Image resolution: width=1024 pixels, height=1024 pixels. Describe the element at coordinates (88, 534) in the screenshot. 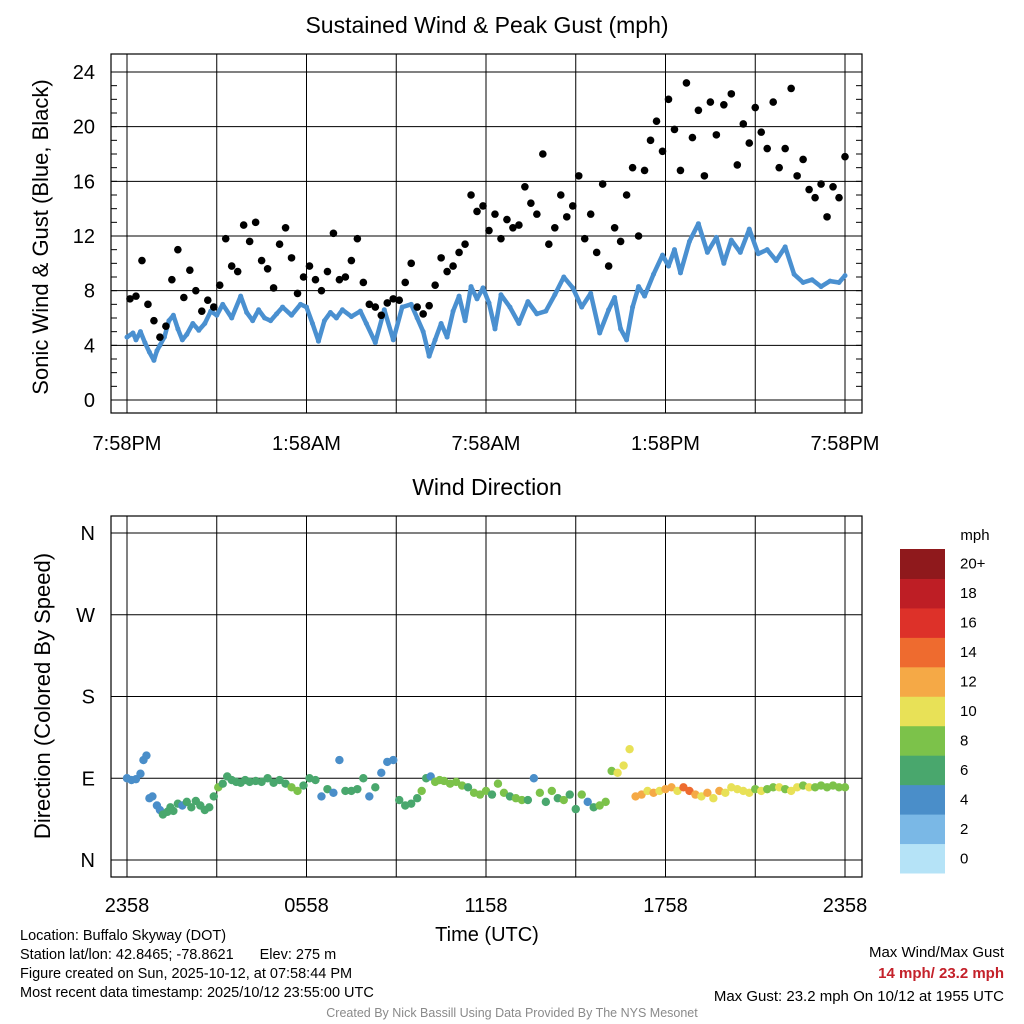

I see `bottom-y-tick-label: N` at that location.